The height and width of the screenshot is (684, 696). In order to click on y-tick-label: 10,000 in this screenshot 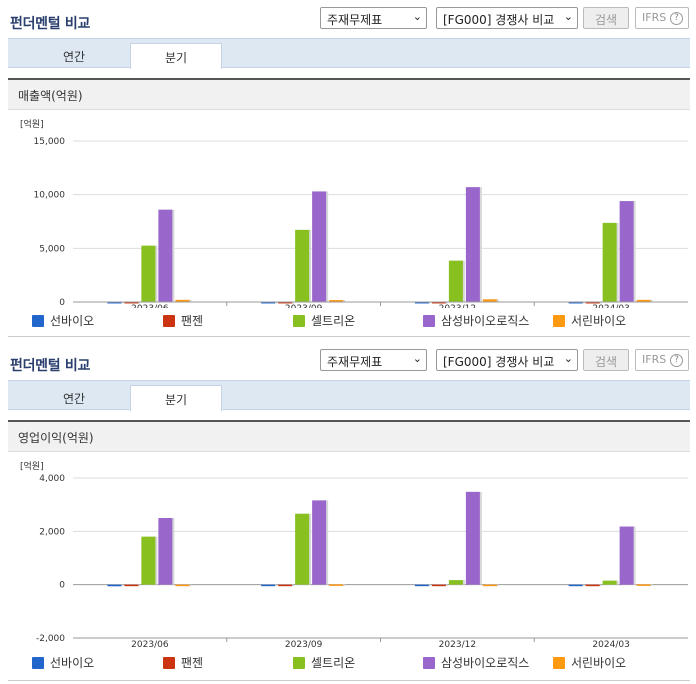, I will do `click(50, 196)`.